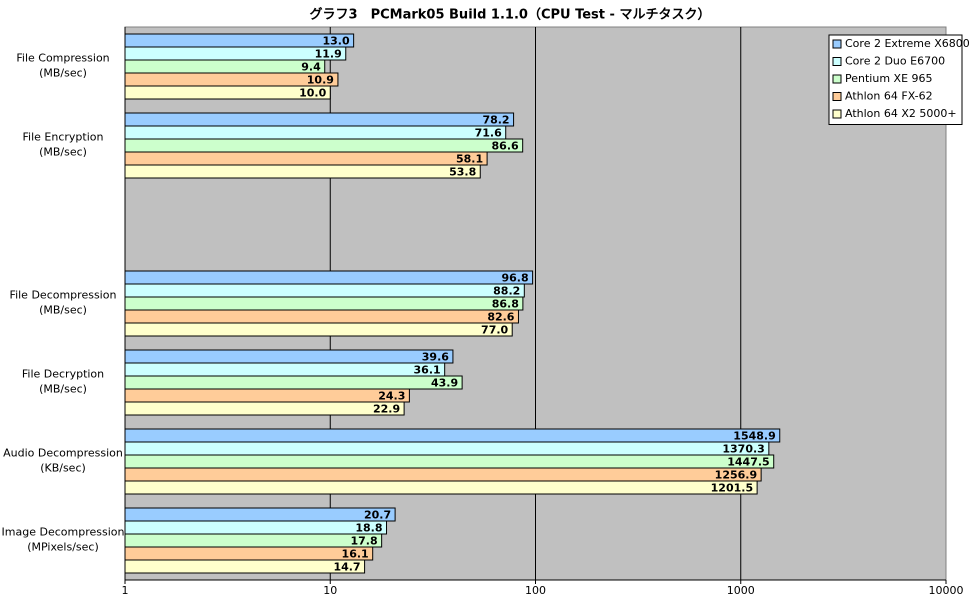 Image resolution: width=970 pixels, height=608 pixels. Describe the element at coordinates (741, 590) in the screenshot. I see `x-tick-label: 1000` at that location.